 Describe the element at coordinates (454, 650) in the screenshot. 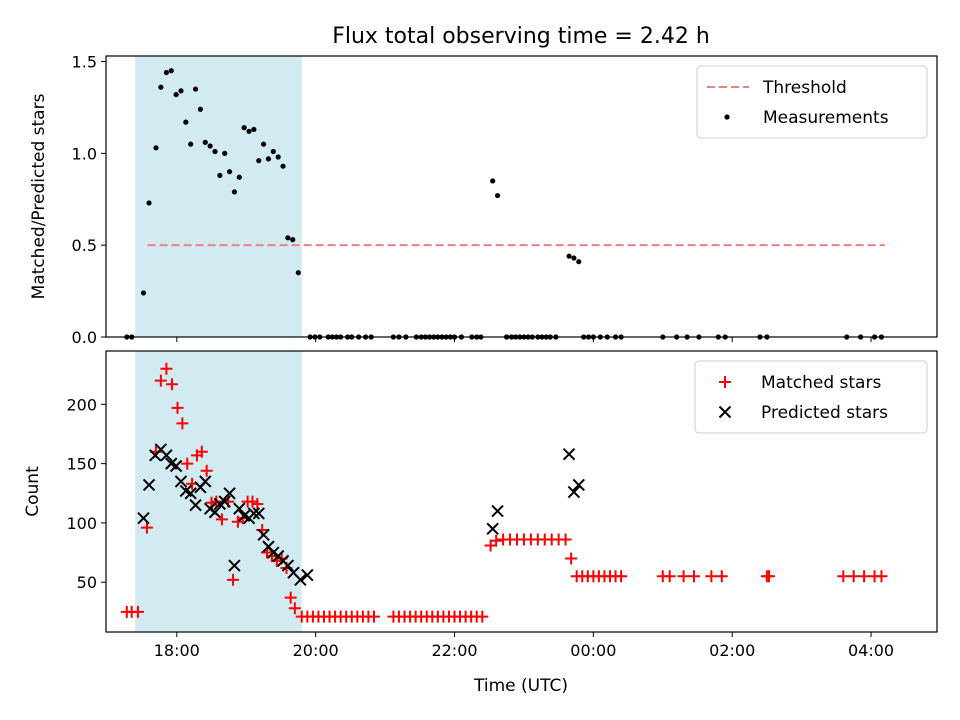

I see `x-tick-label: 22:00` at that location.